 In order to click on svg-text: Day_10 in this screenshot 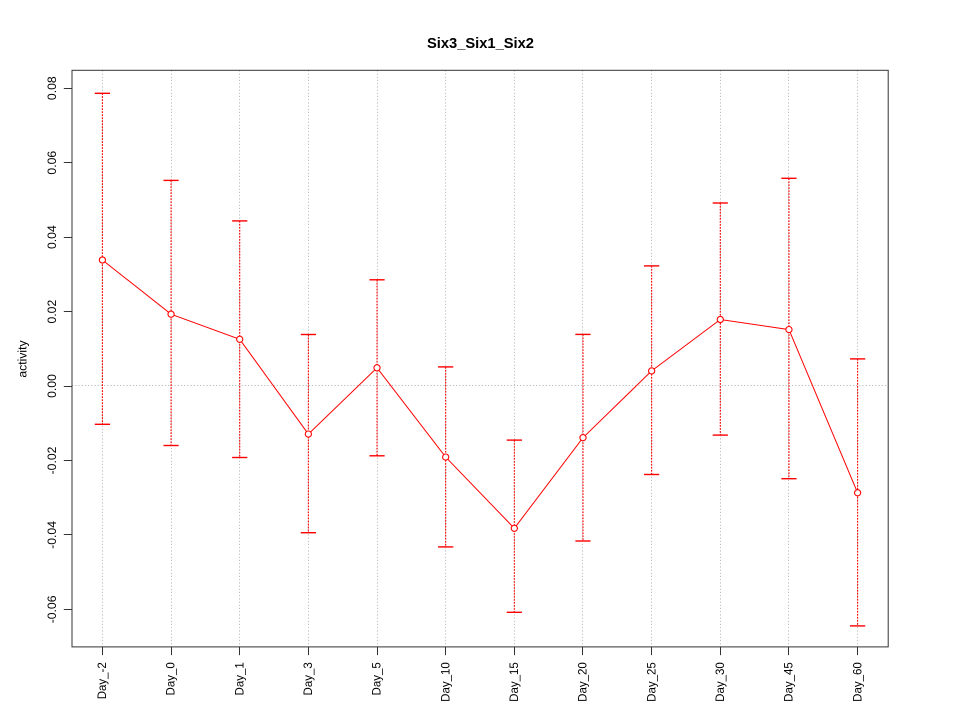, I will do `click(446, 682)`.